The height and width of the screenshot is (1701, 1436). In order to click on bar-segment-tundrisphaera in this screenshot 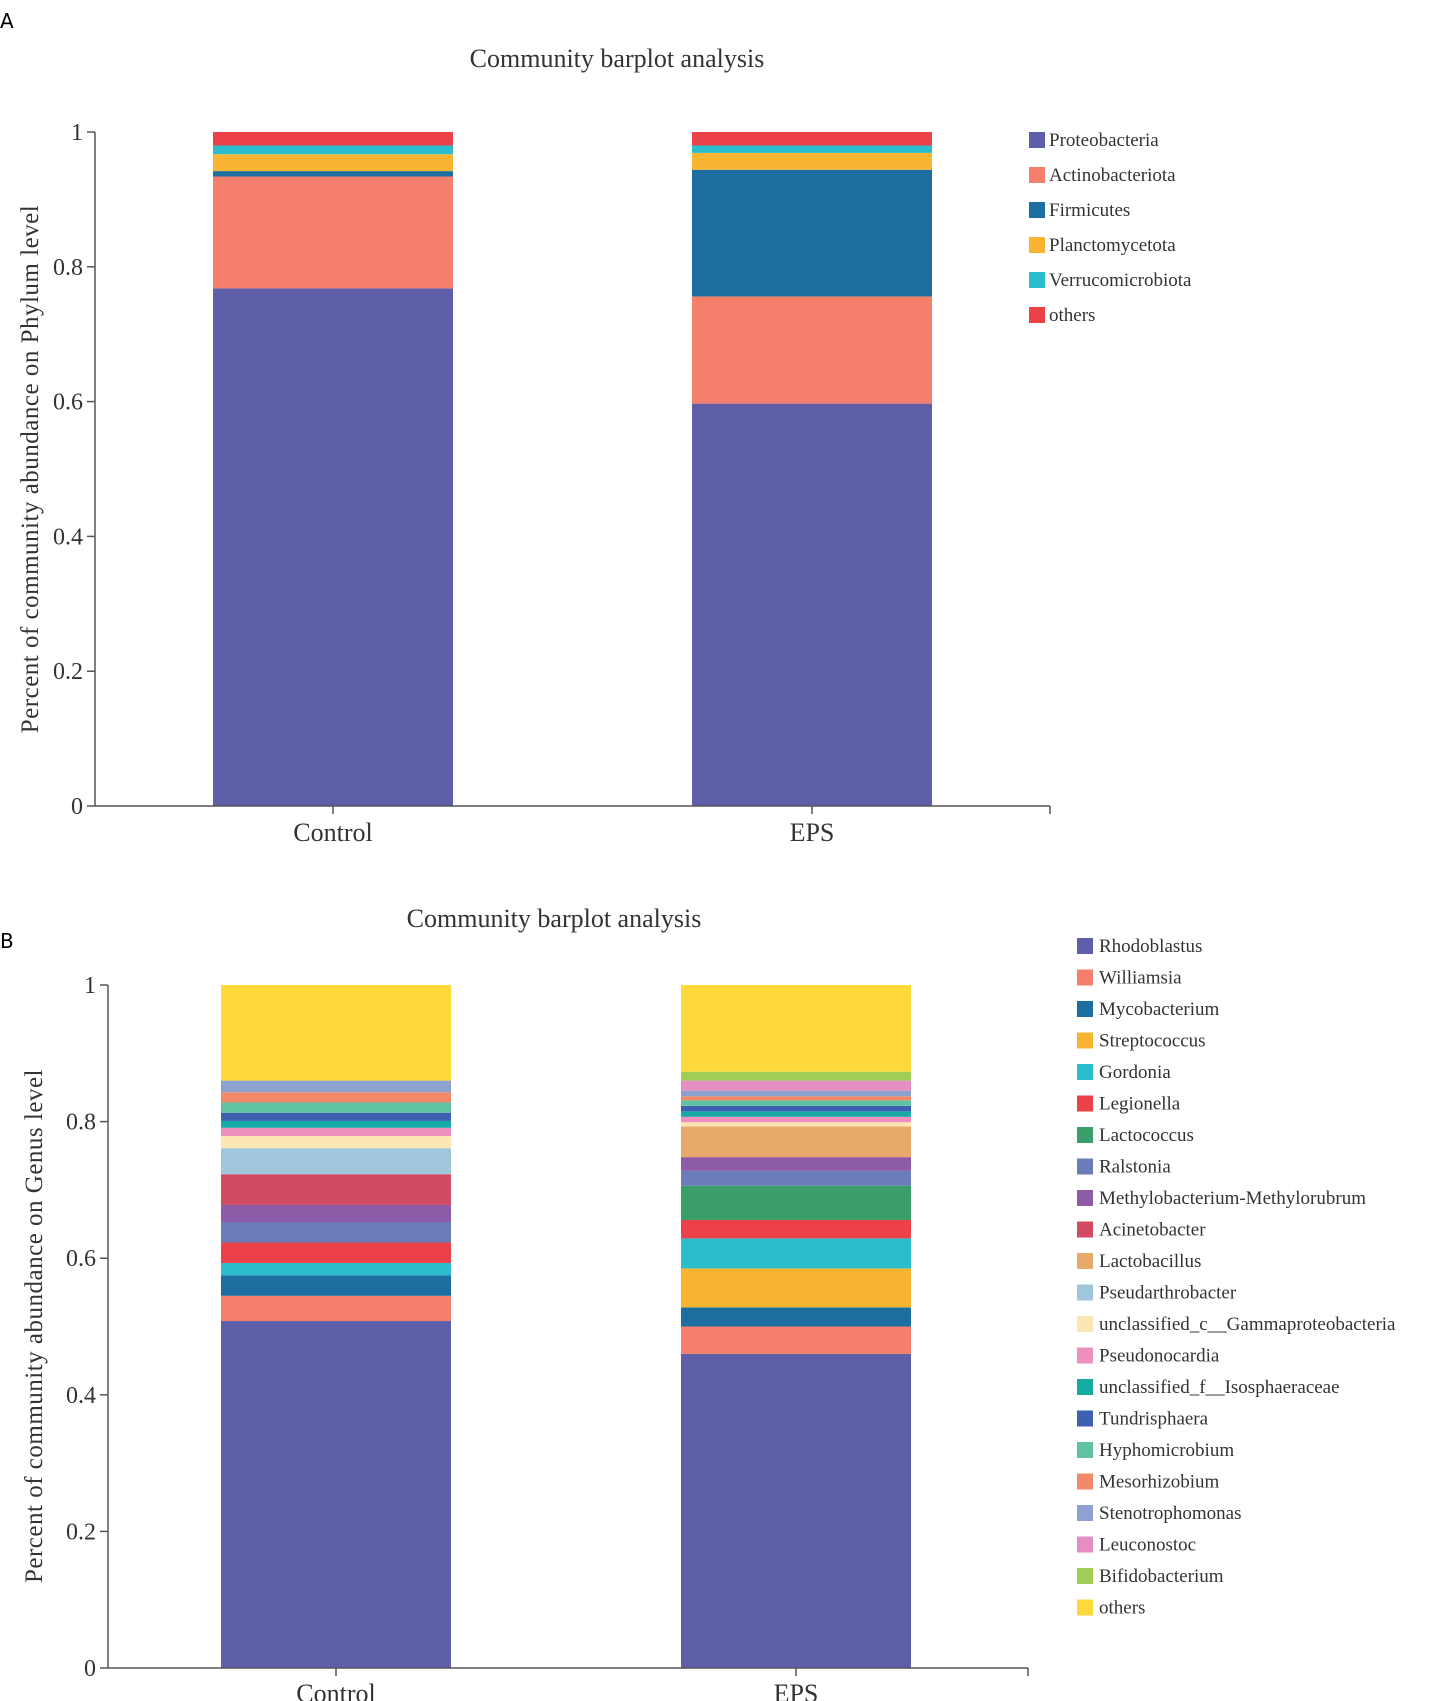, I will do `click(796, 1108)`.